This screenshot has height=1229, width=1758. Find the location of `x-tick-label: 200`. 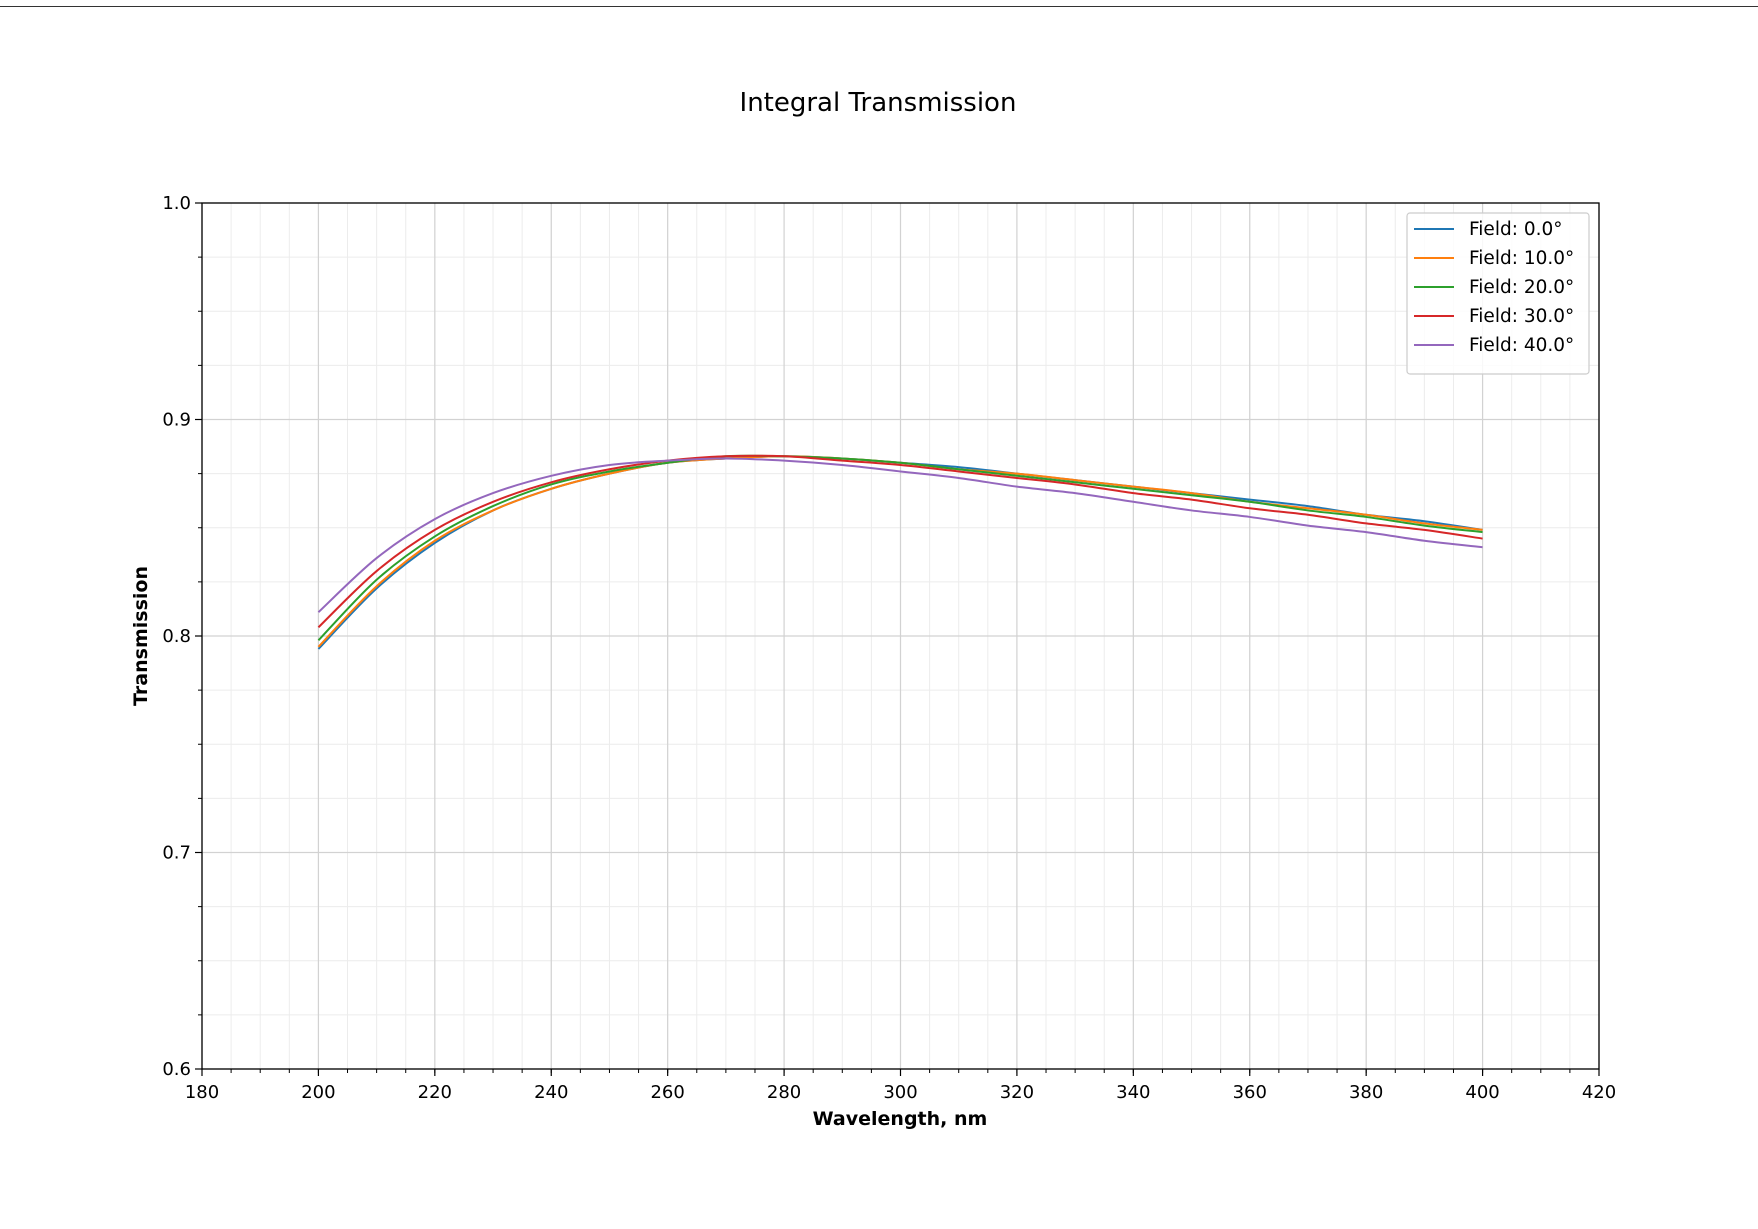

x-tick-label: 200 is located at coordinates (318, 1092).